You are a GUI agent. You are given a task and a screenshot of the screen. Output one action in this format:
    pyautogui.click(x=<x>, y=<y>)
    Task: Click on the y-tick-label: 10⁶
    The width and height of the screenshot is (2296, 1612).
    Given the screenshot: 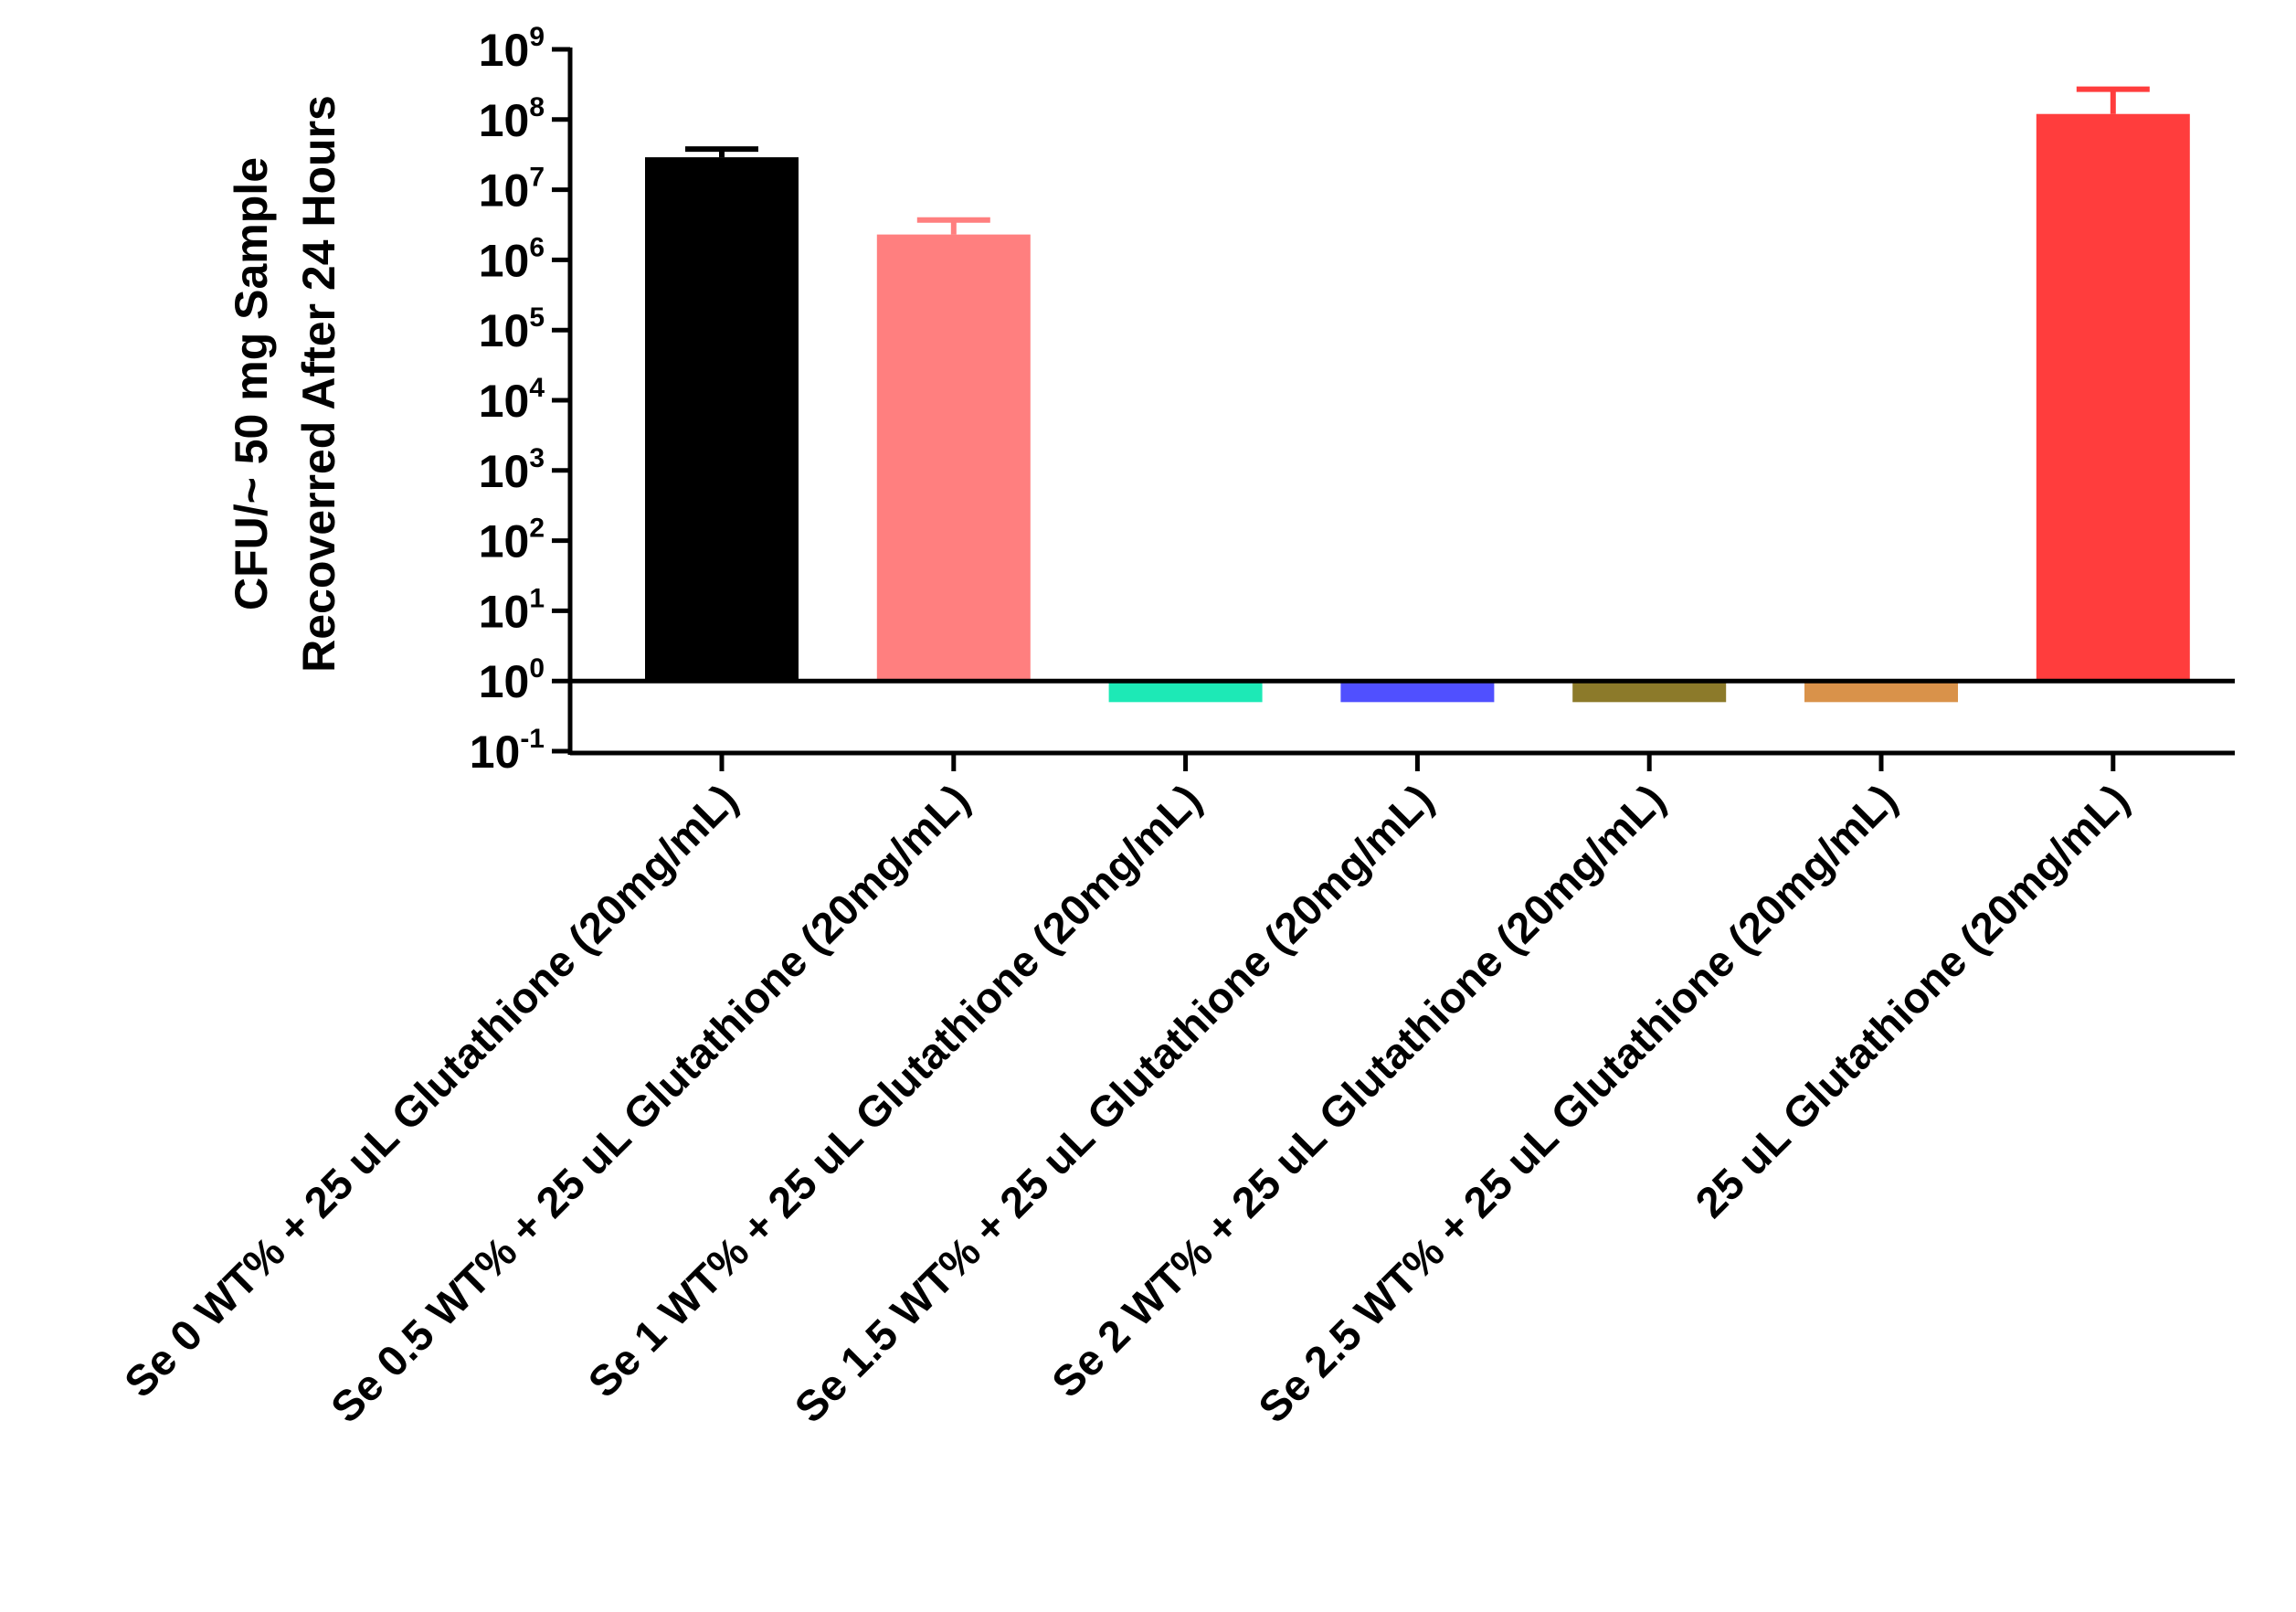 What is the action you would take?
    pyautogui.click(x=512, y=259)
    